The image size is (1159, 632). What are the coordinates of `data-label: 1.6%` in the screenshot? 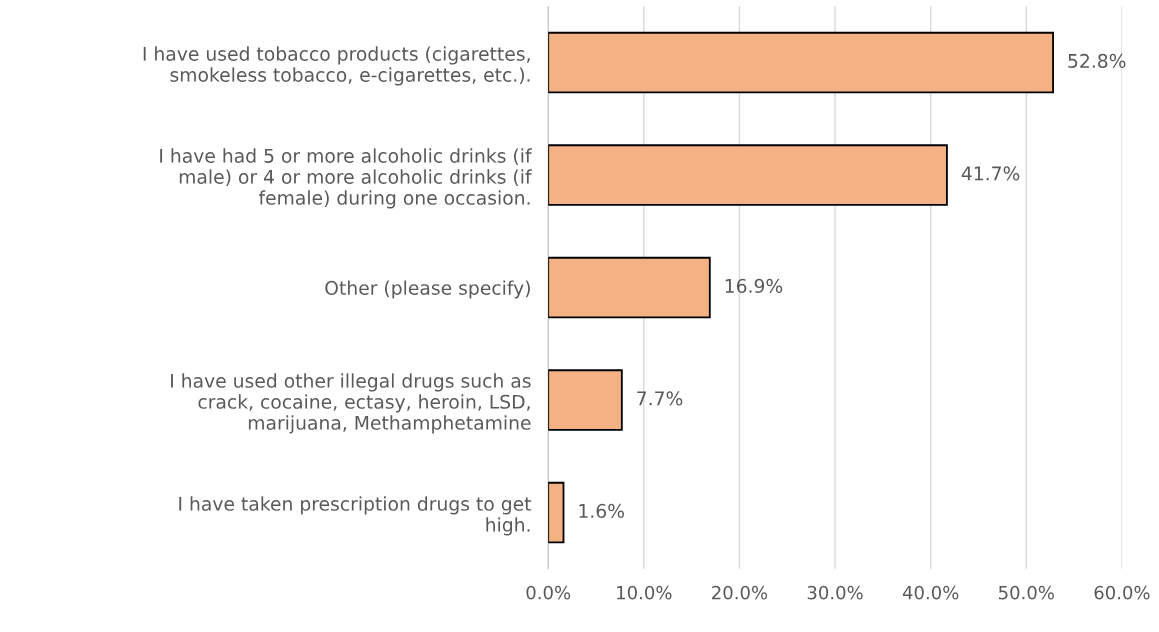 It's located at (601, 510).